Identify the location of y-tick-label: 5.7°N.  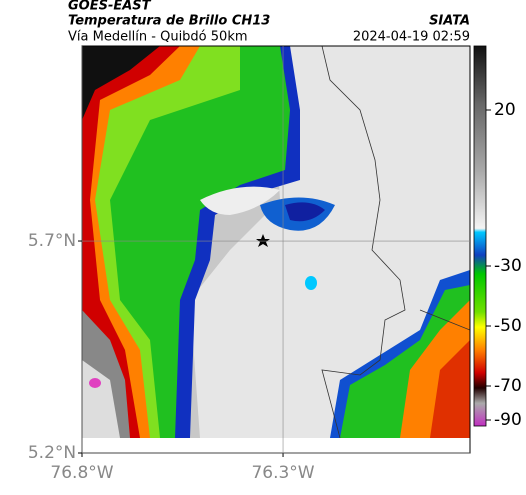
(52, 241).